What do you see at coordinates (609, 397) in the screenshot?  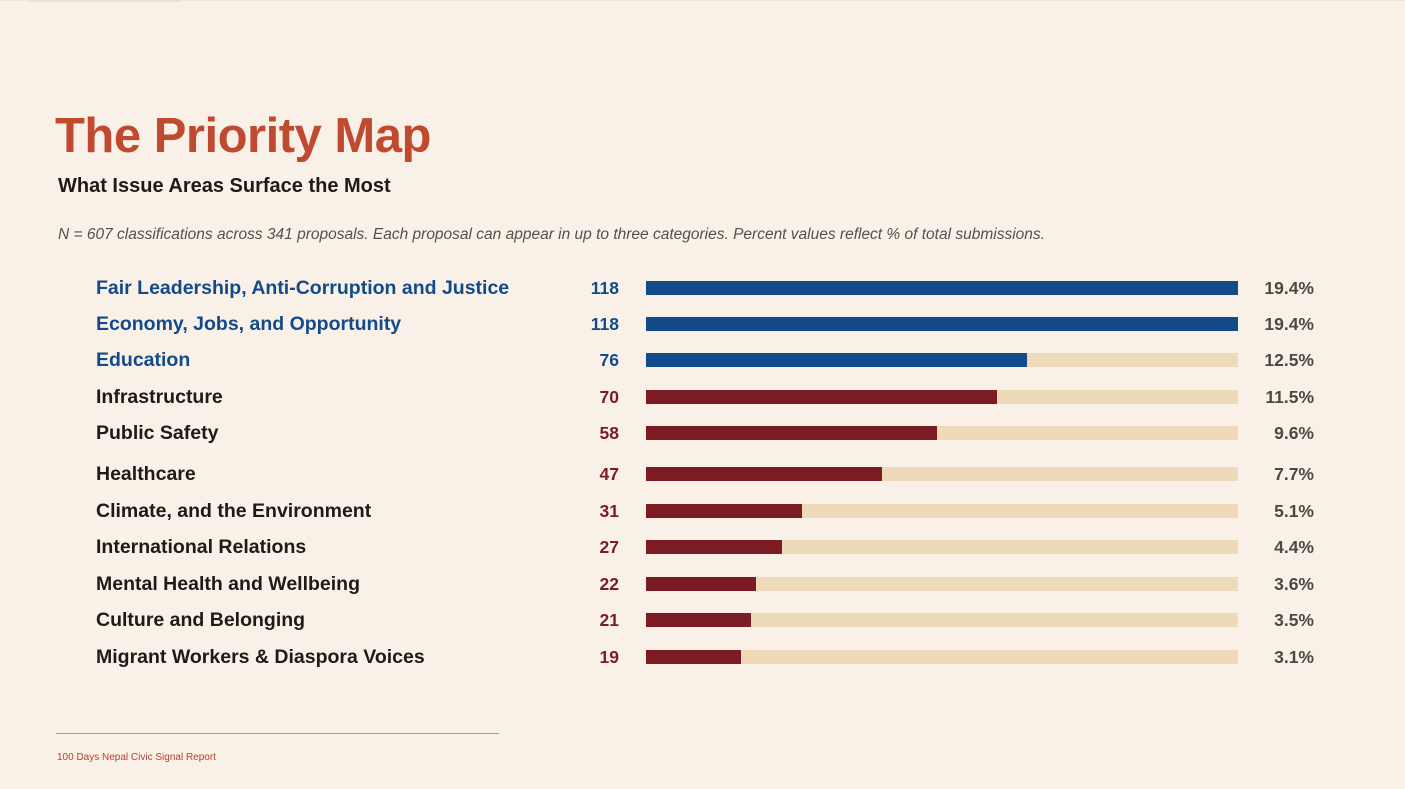 I see `count-label: 70` at bounding box center [609, 397].